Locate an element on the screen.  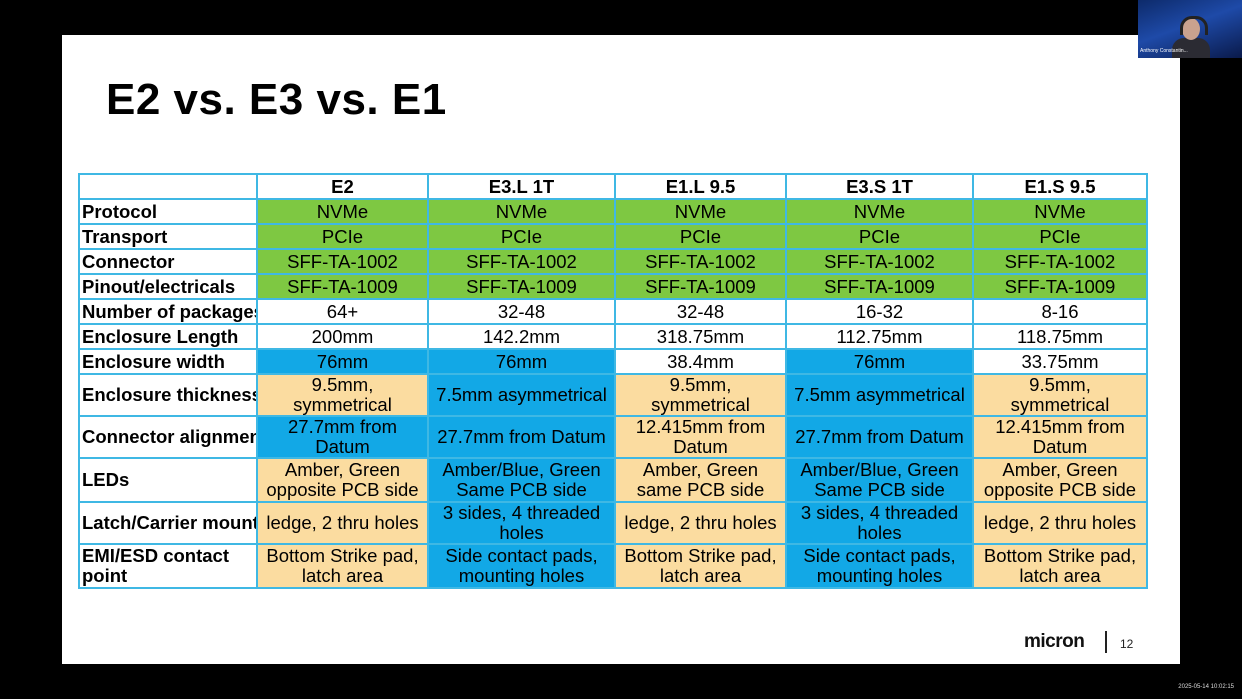
row-label: Latch/Carrier mount is located at coordinates (168, 523).